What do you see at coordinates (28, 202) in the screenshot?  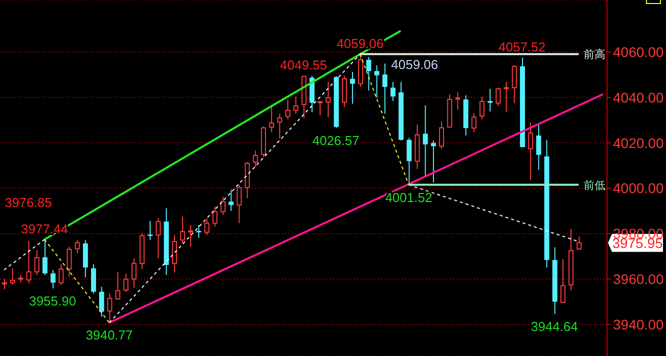 I see `annotation: 3976.85` at bounding box center [28, 202].